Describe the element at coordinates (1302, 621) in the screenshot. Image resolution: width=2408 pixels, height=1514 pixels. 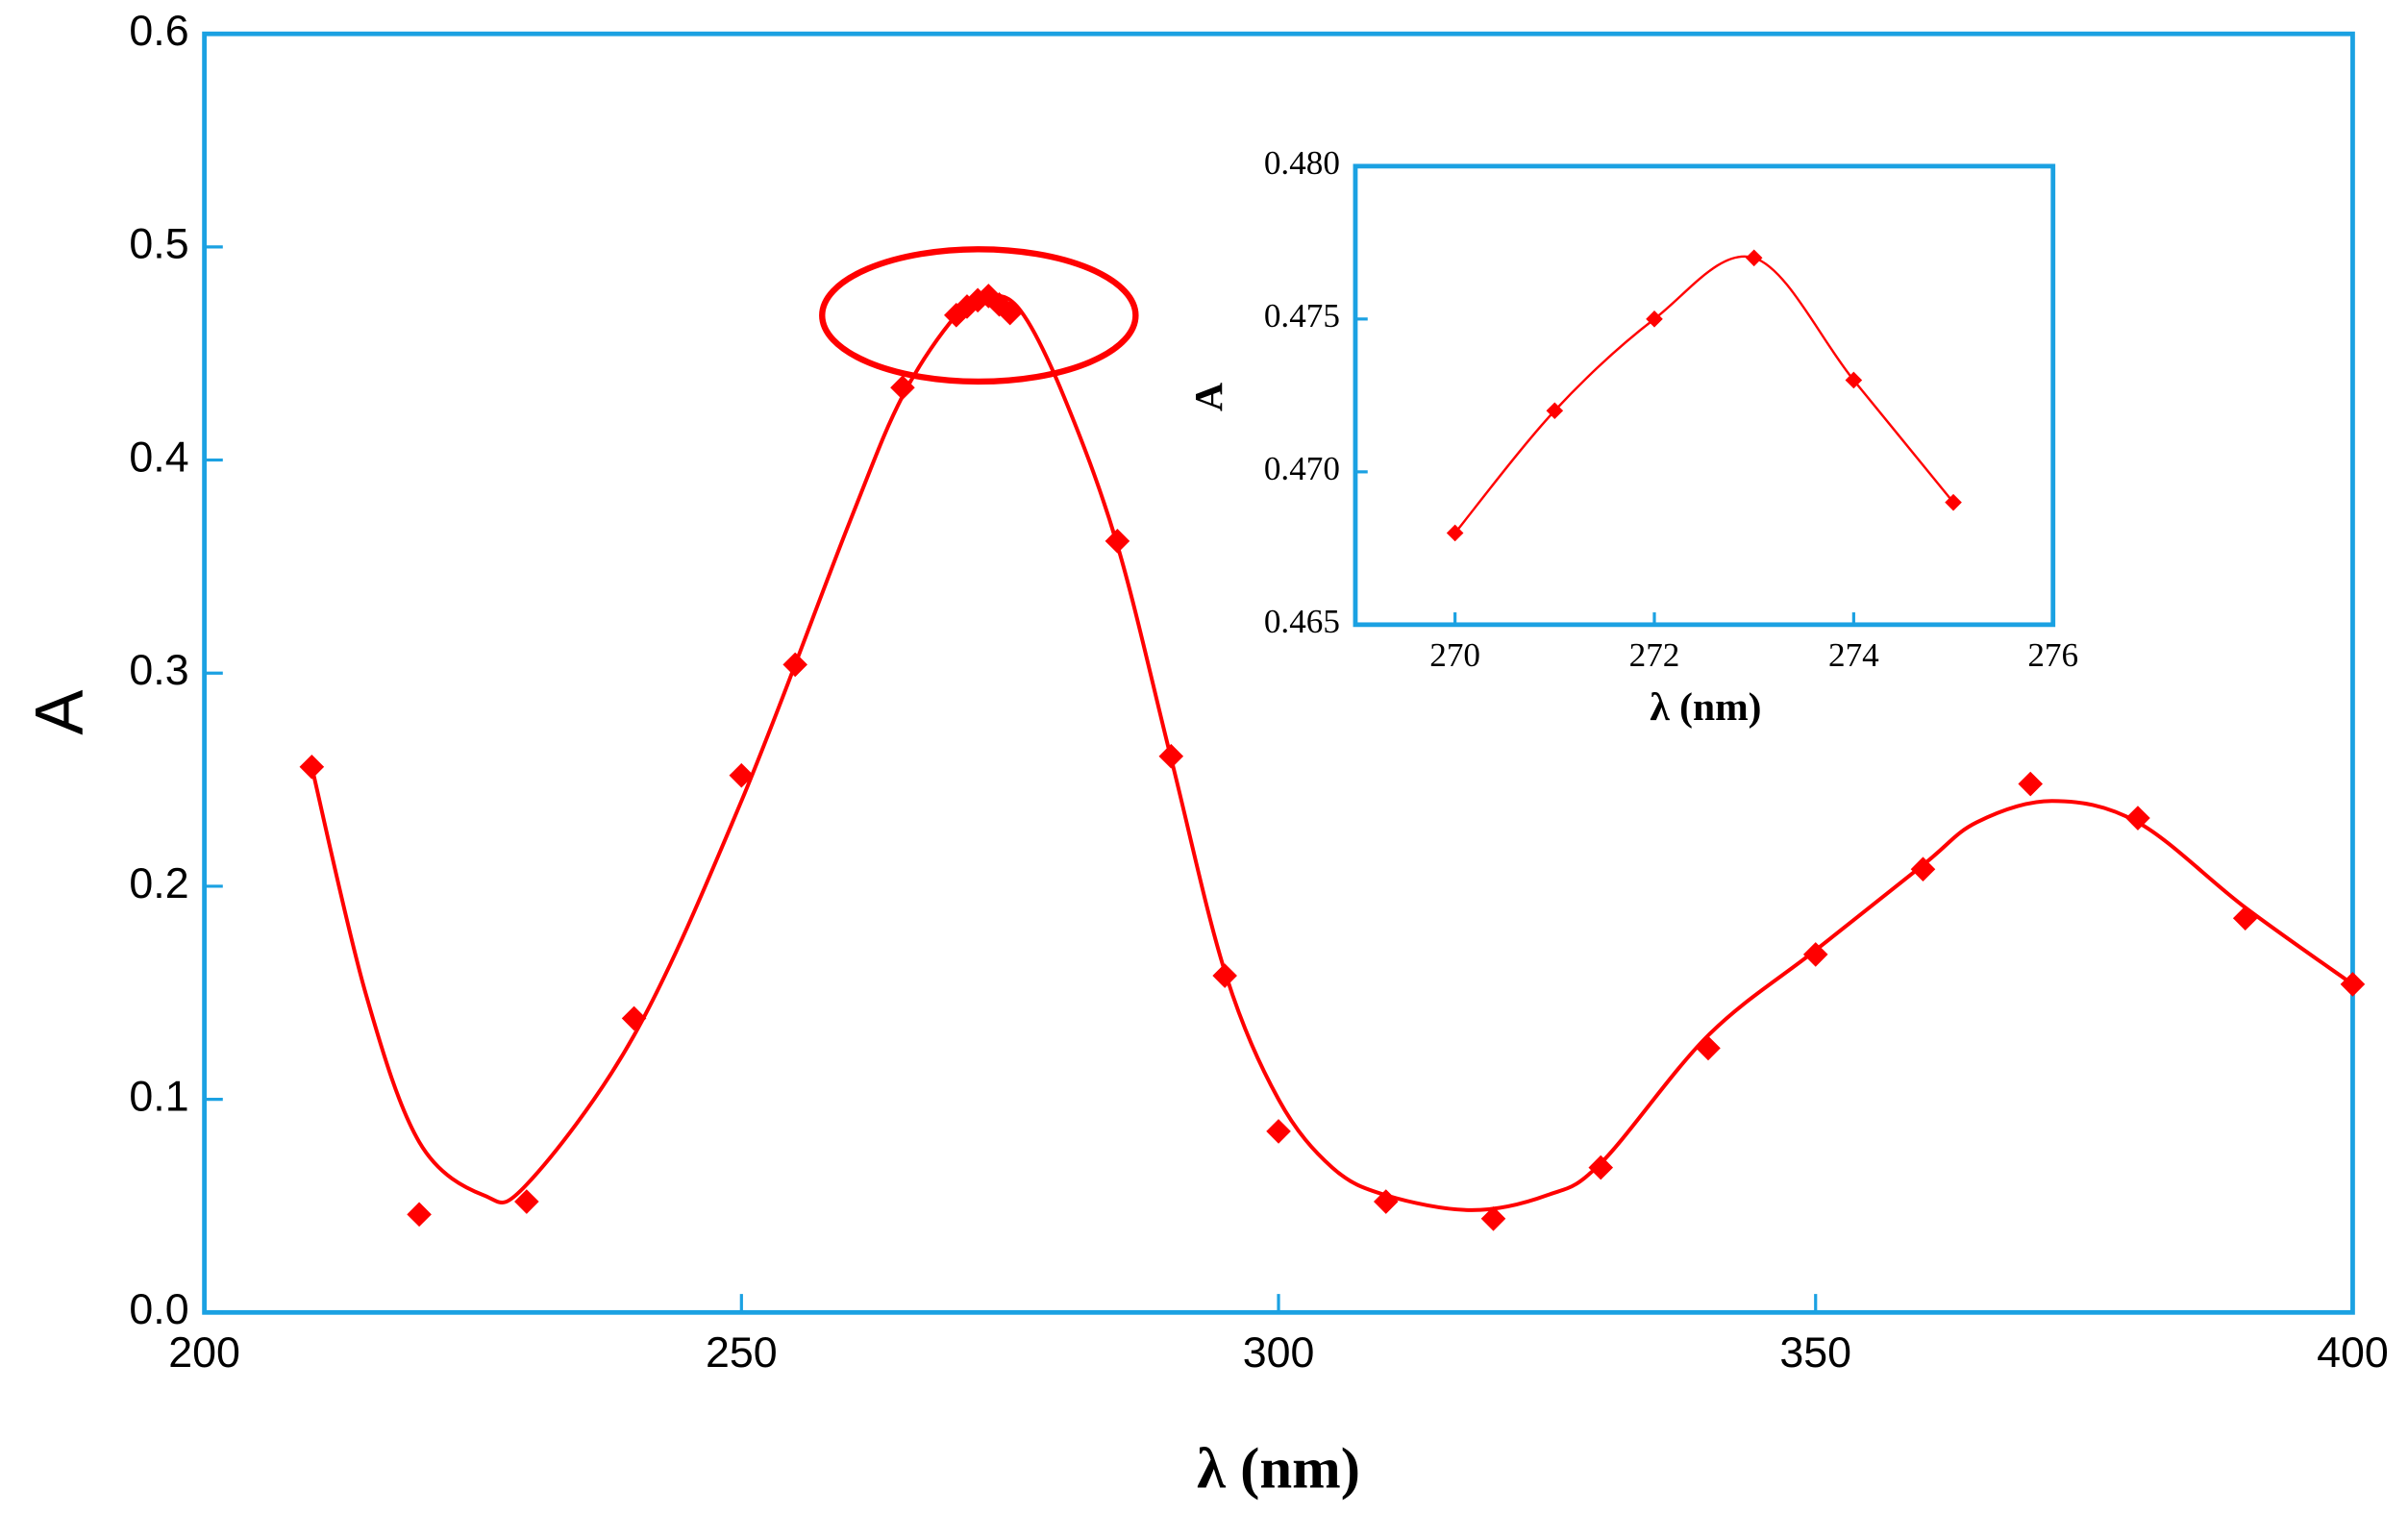
I see `y-tick-label: 0.465` at that location.